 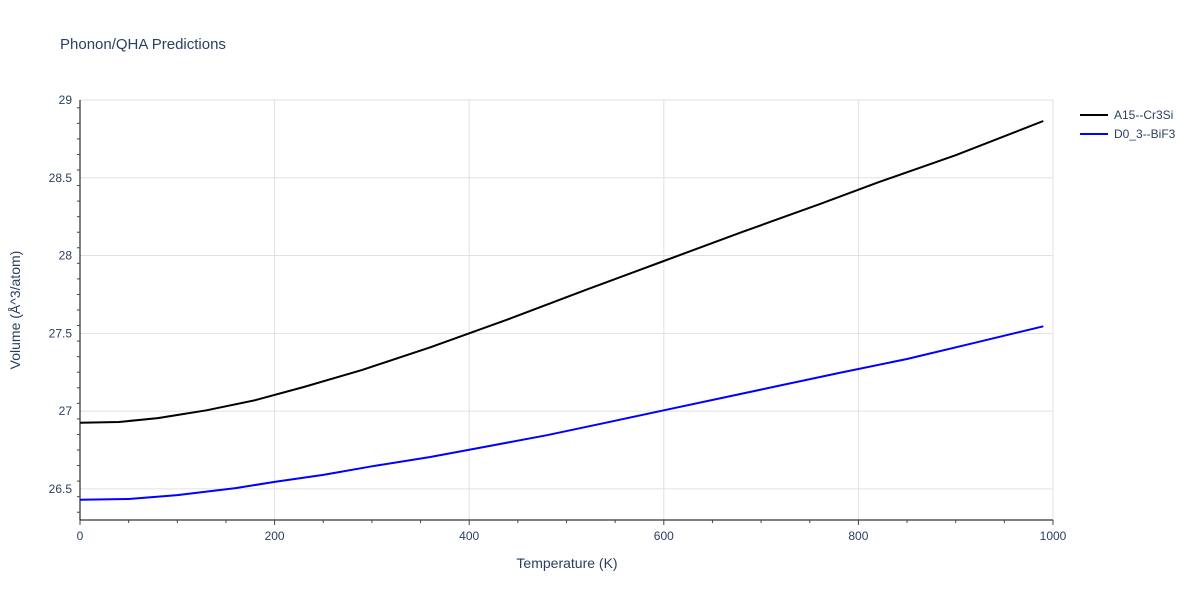 I want to click on legend-entry-1: D0_3--BiF3, so click(x=1128, y=134).